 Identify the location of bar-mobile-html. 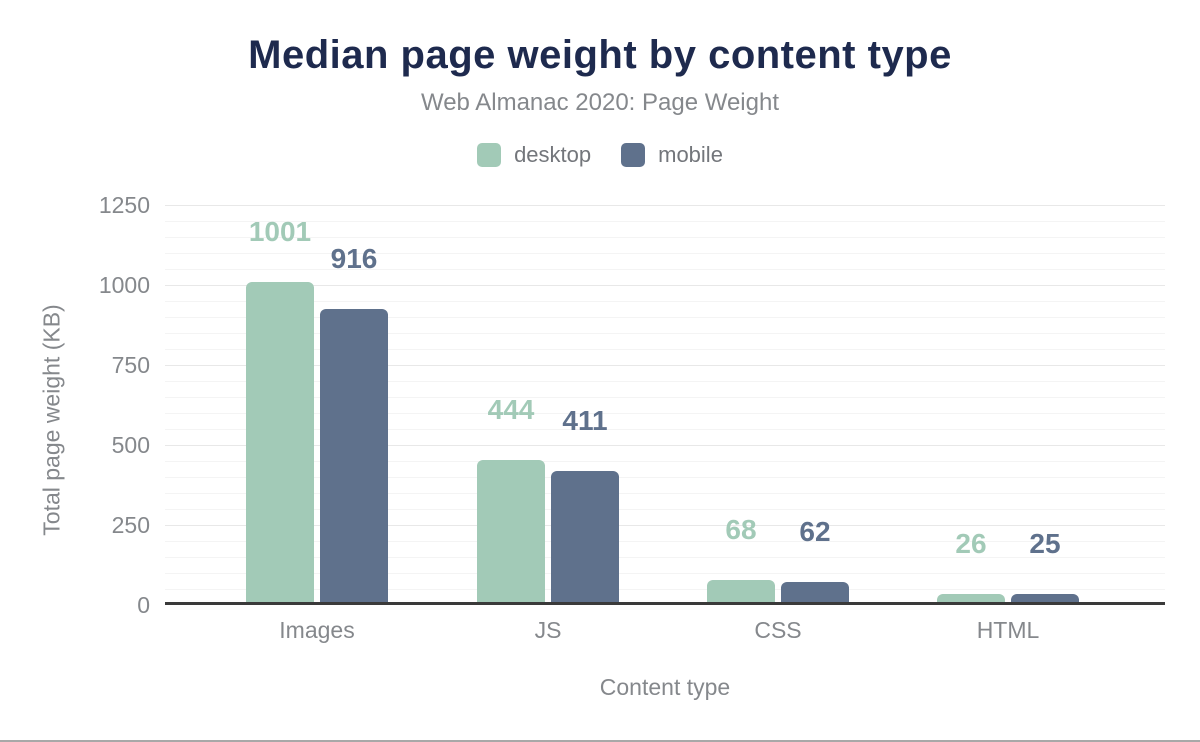
(1045, 598).